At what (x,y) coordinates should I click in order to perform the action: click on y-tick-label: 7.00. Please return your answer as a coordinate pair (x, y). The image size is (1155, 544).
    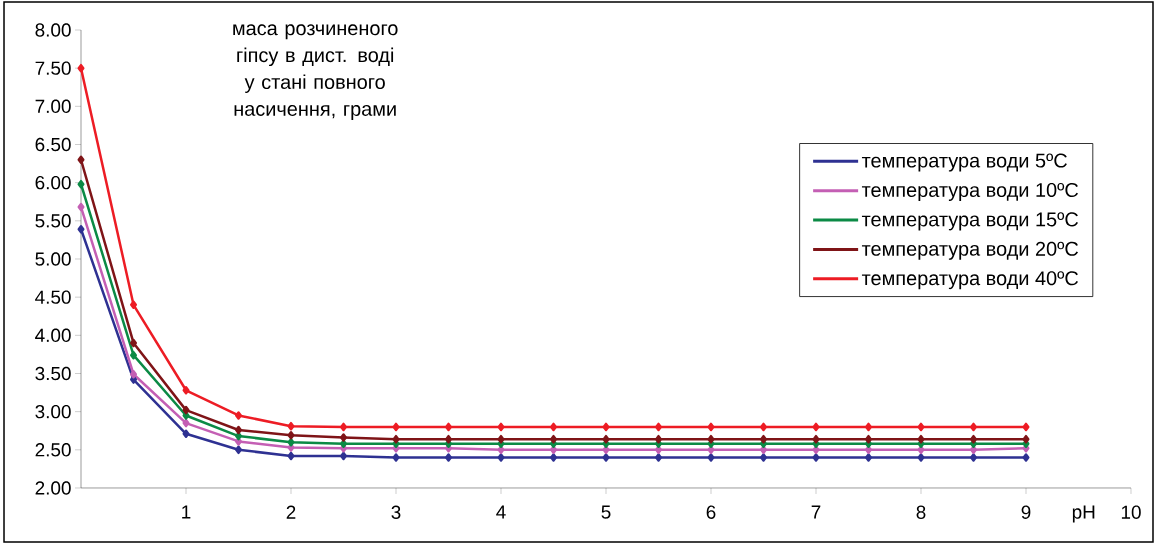
    Looking at the image, I should click on (53, 106).